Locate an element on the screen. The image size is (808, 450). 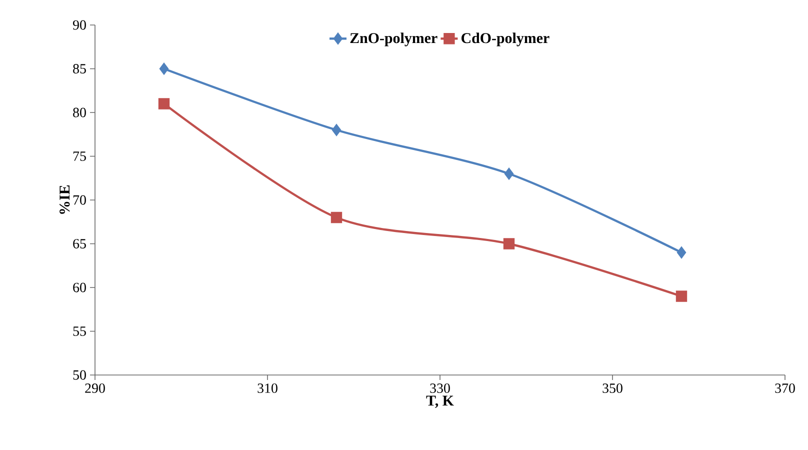
x-tick-label: 350 is located at coordinates (612, 388).